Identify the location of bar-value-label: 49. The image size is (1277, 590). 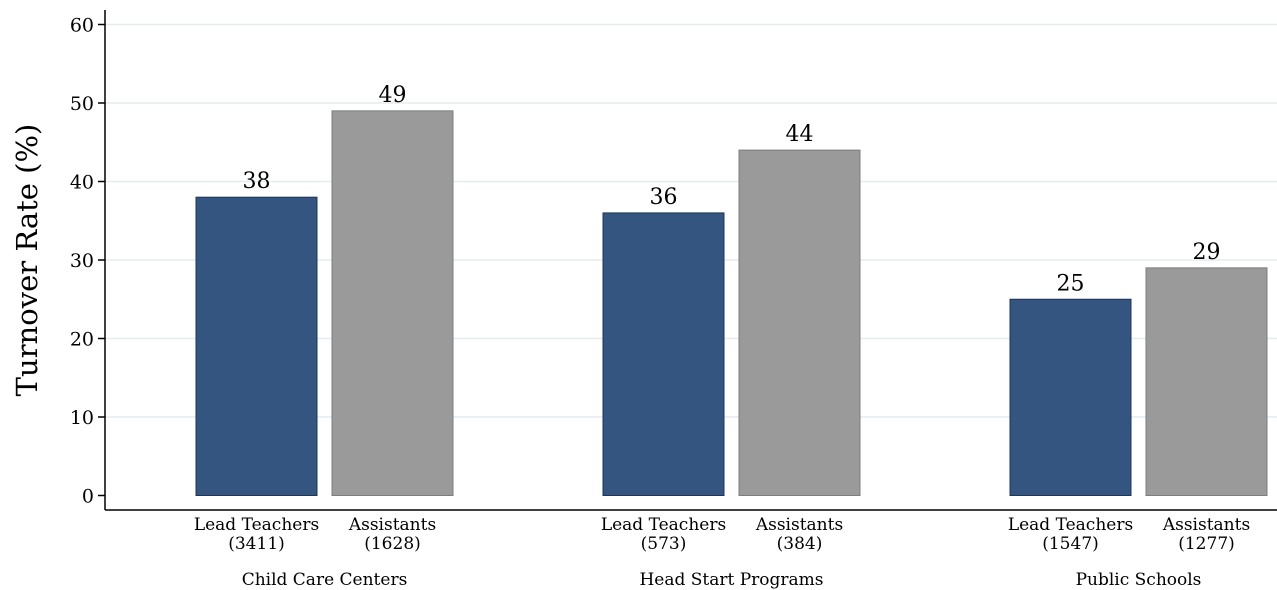
(393, 95).